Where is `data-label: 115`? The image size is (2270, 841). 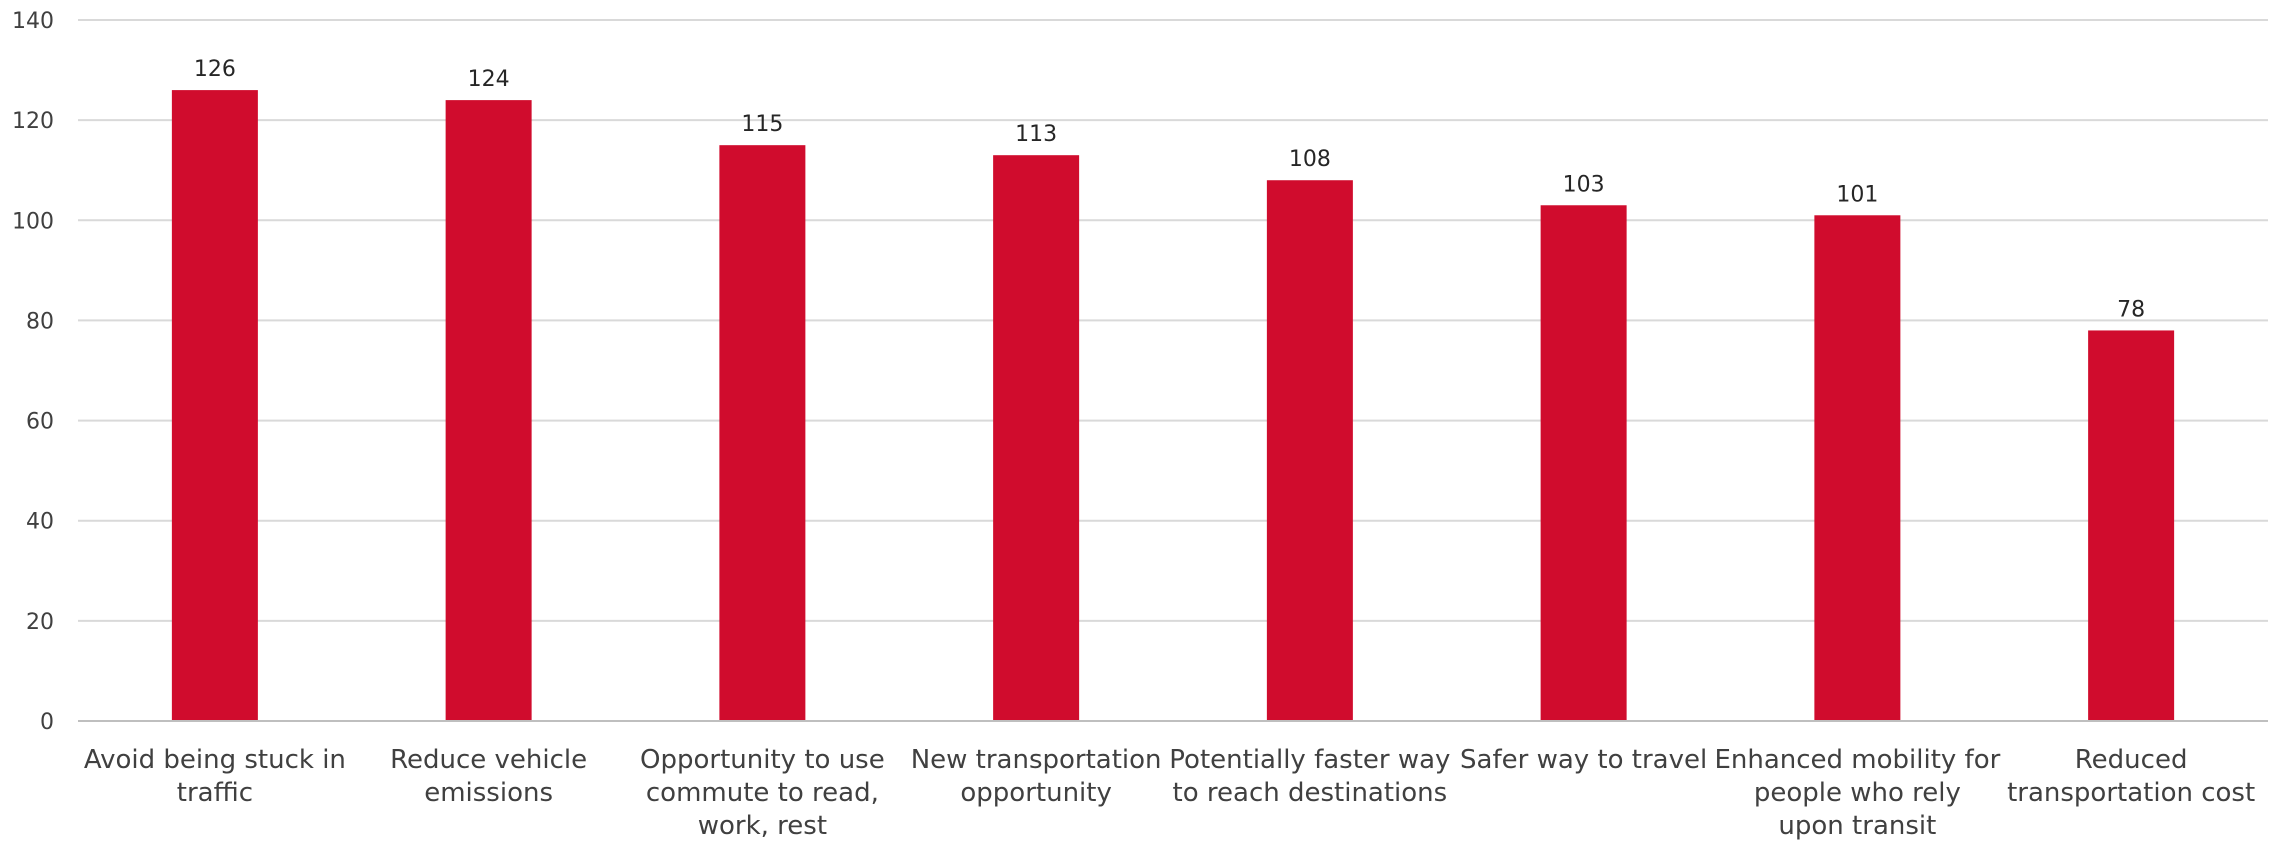
data-label: 115 is located at coordinates (762, 124).